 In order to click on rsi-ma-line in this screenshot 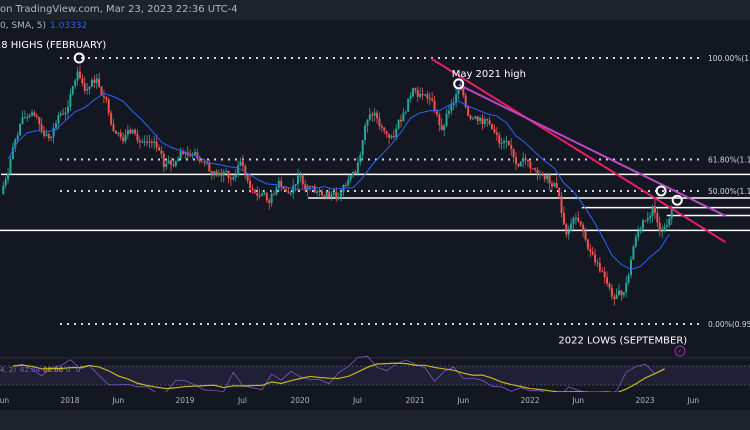, I will do `click(338, 378)`.